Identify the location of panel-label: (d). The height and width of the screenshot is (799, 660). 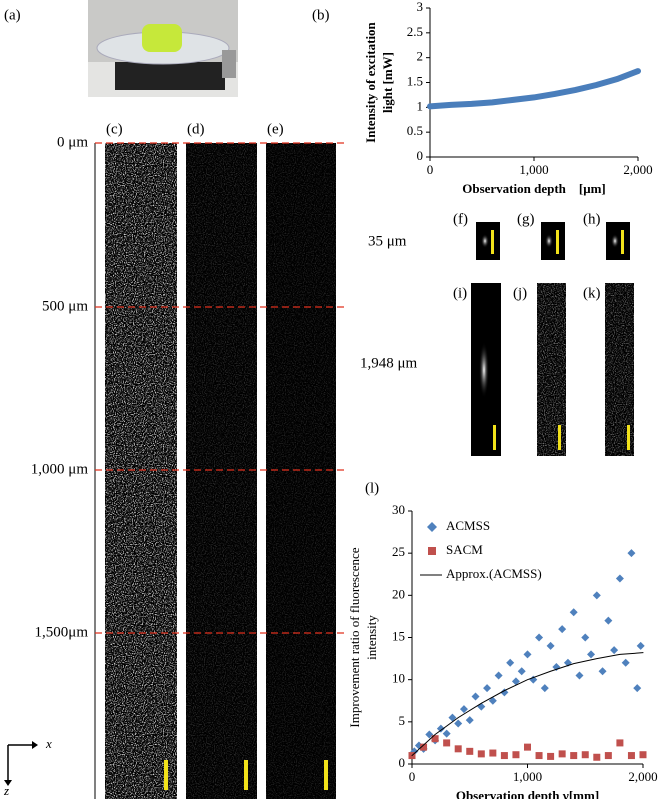
(196, 129).